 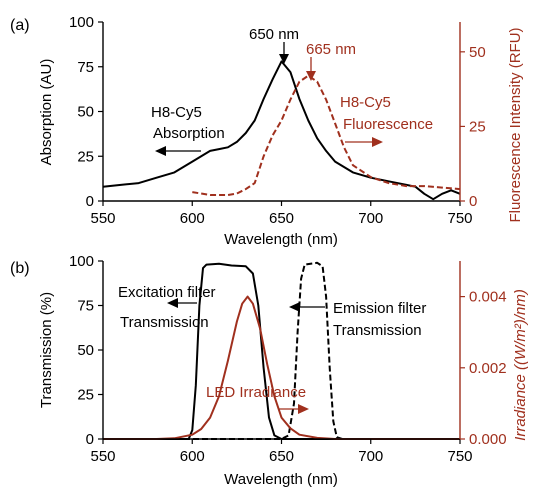 What do you see at coordinates (365, 102) in the screenshot?
I see `fluo-label-1: H8-Cy5` at bounding box center [365, 102].